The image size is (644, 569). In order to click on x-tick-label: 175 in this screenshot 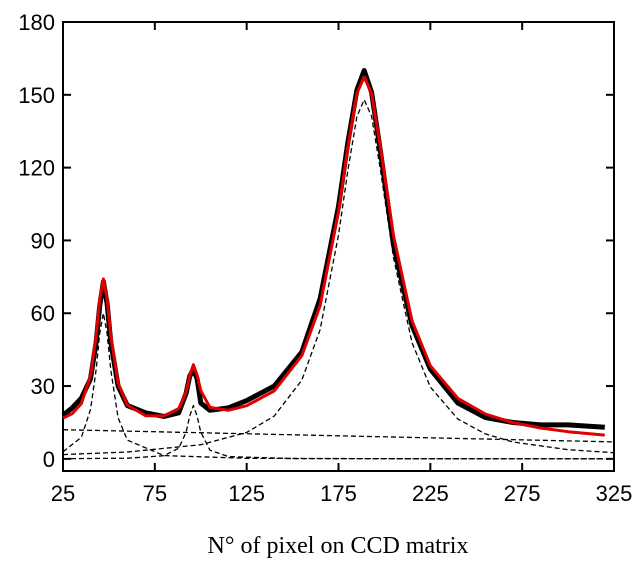, I will do `click(338, 493)`.